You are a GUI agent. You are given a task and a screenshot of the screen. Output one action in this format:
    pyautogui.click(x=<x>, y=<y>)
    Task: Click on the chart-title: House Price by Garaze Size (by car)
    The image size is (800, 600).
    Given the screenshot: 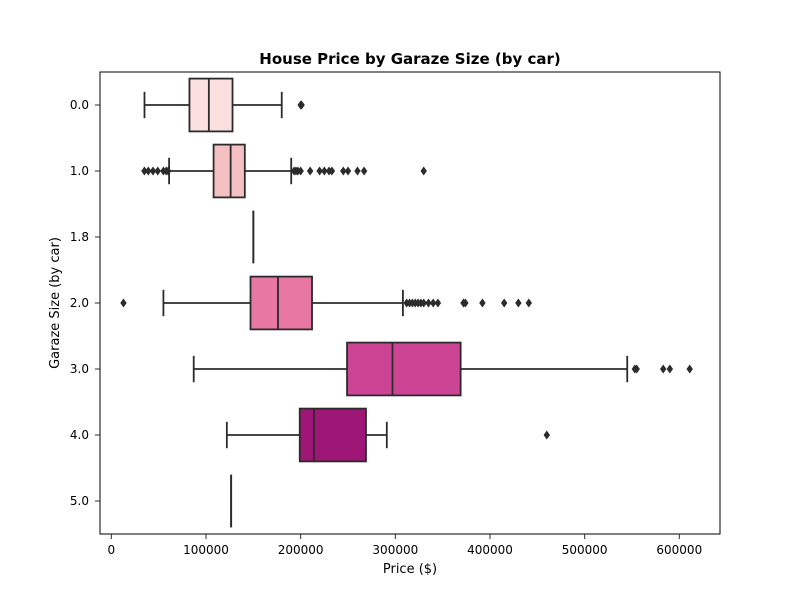 What is the action you would take?
    pyautogui.click(x=409, y=59)
    